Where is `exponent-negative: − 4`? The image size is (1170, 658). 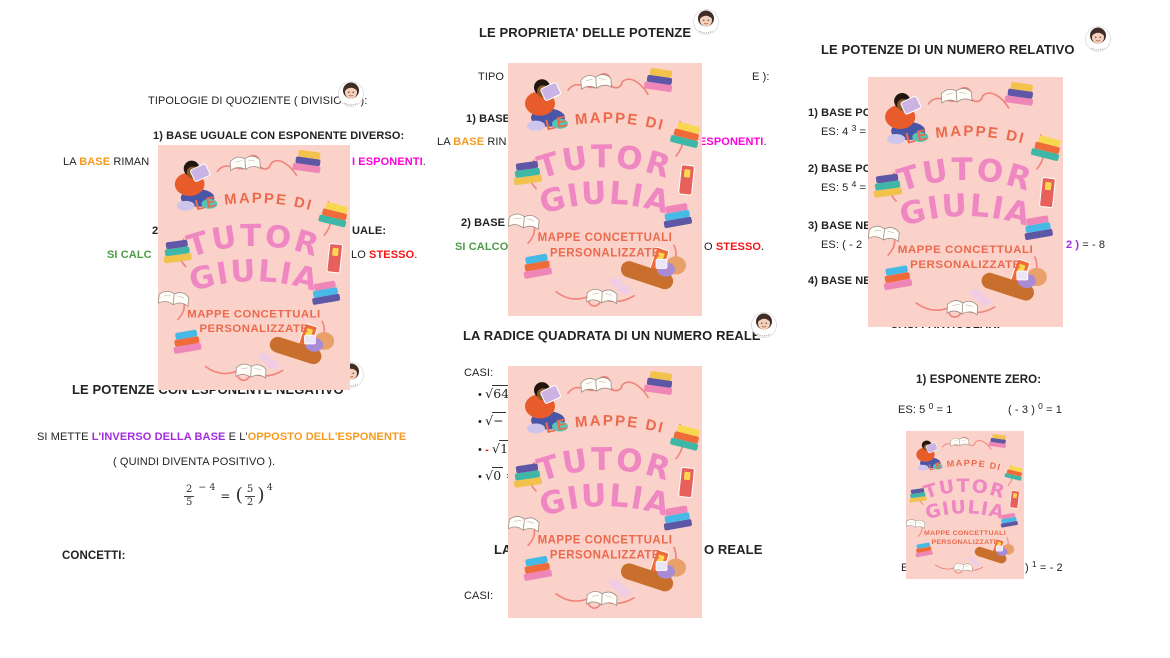
exponent-negative: − 4 is located at coordinates (207, 487).